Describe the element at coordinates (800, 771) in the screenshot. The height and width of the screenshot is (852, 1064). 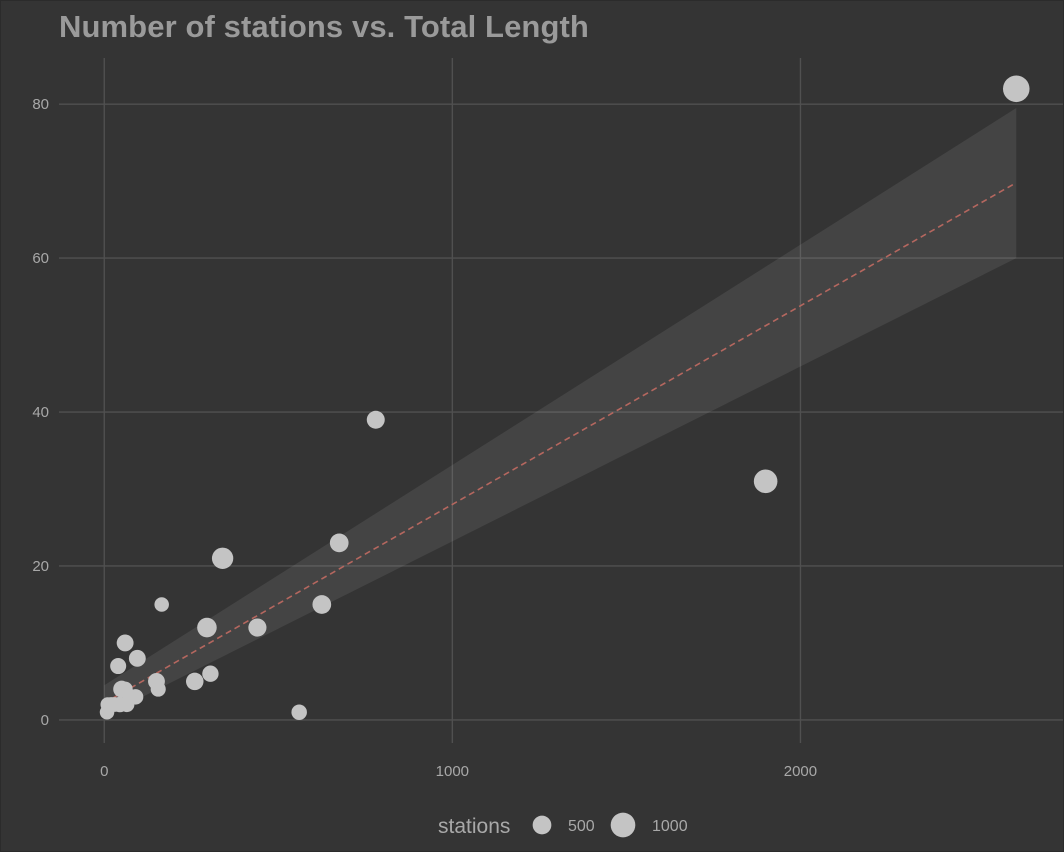
I see `x-tick-label: 2000` at that location.